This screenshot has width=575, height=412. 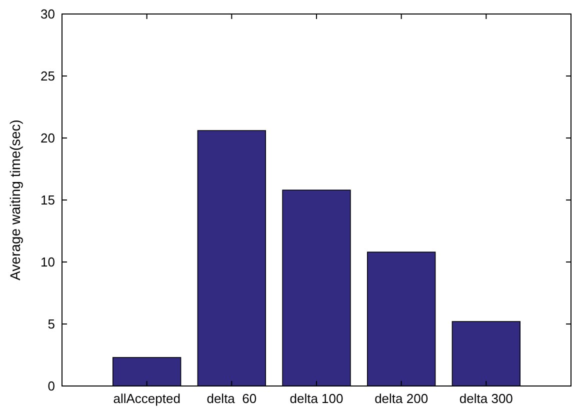 I want to click on x-tick-label: delta 100, so click(x=317, y=398).